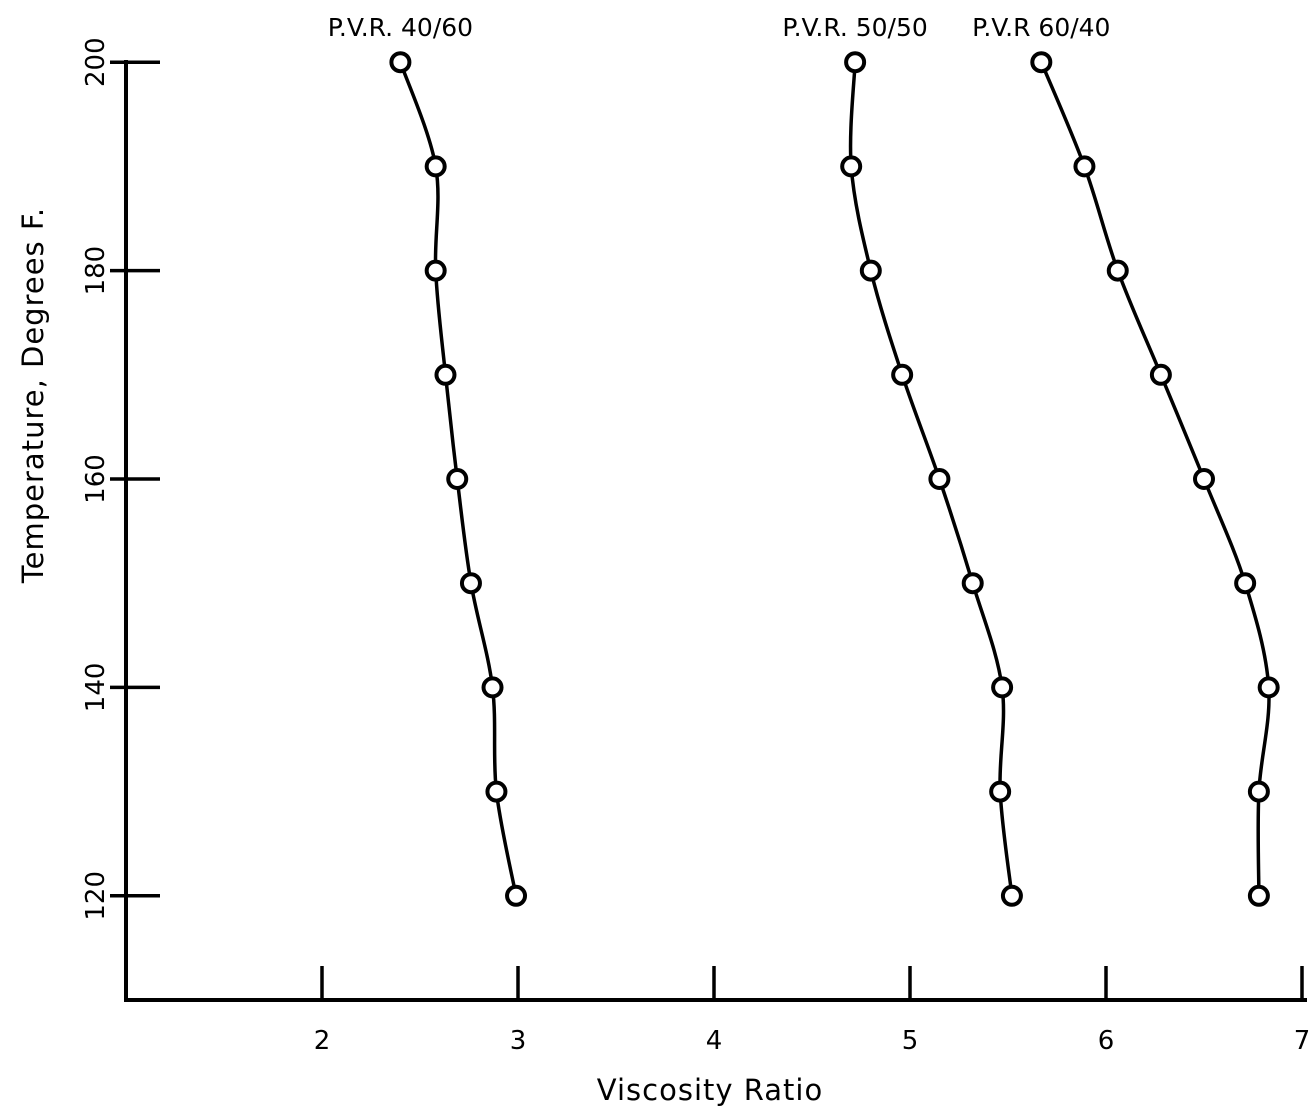 This screenshot has width=1309, height=1117. Describe the element at coordinates (1155, 479) in the screenshot. I see `series-line` at that location.